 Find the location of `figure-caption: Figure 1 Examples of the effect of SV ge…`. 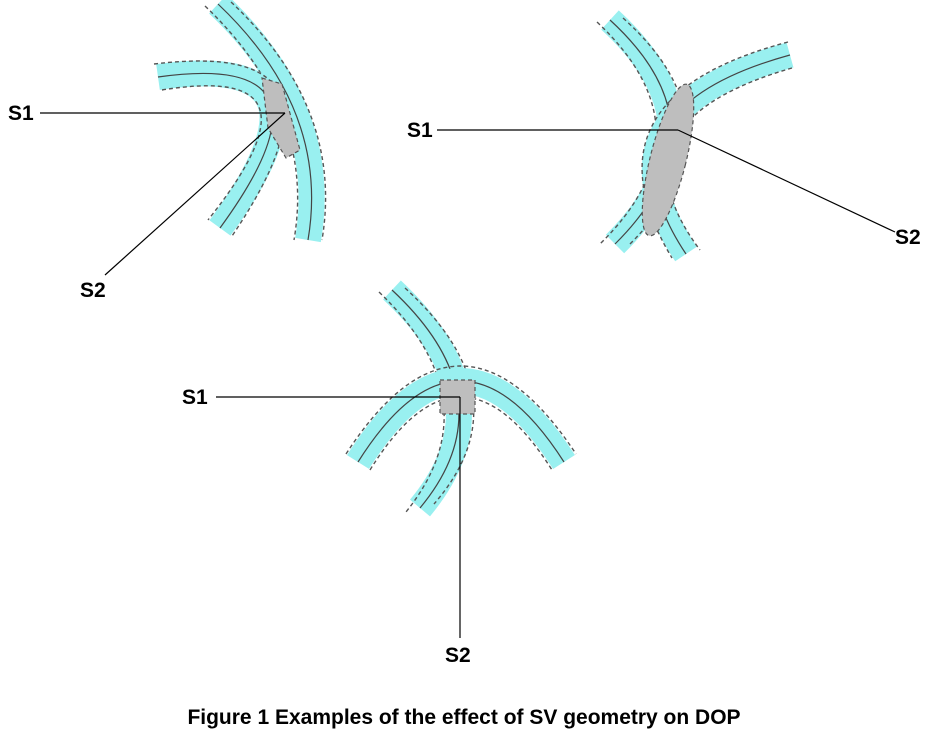

figure-caption: Figure 1 Examples of the effect of SV ge… is located at coordinates (464, 717).